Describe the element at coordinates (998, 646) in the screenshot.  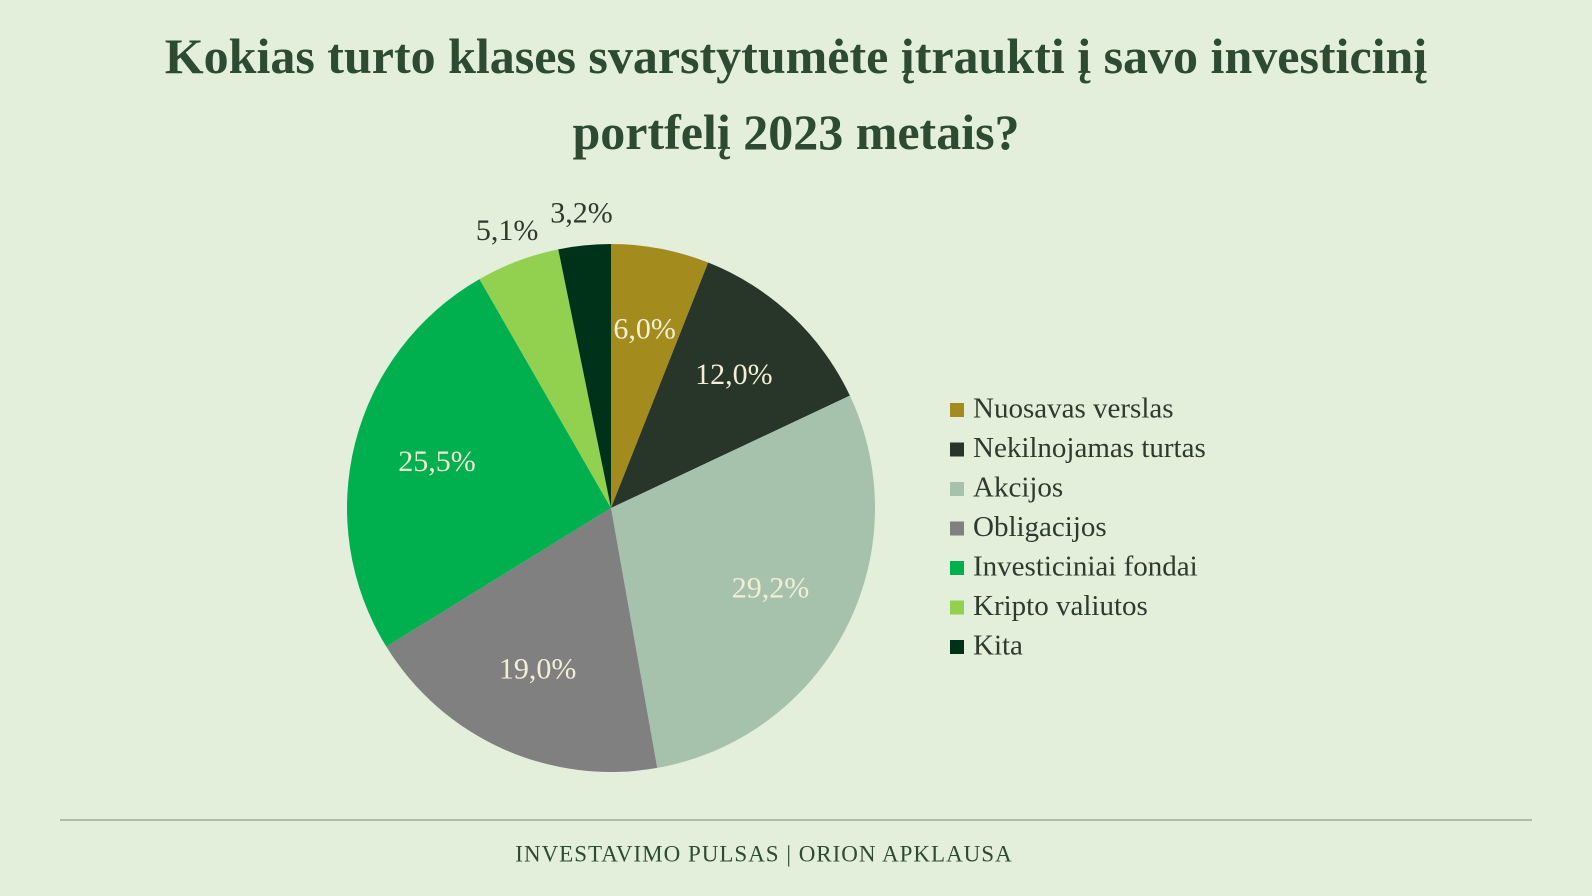
I see `legend-label: Kita` at that location.